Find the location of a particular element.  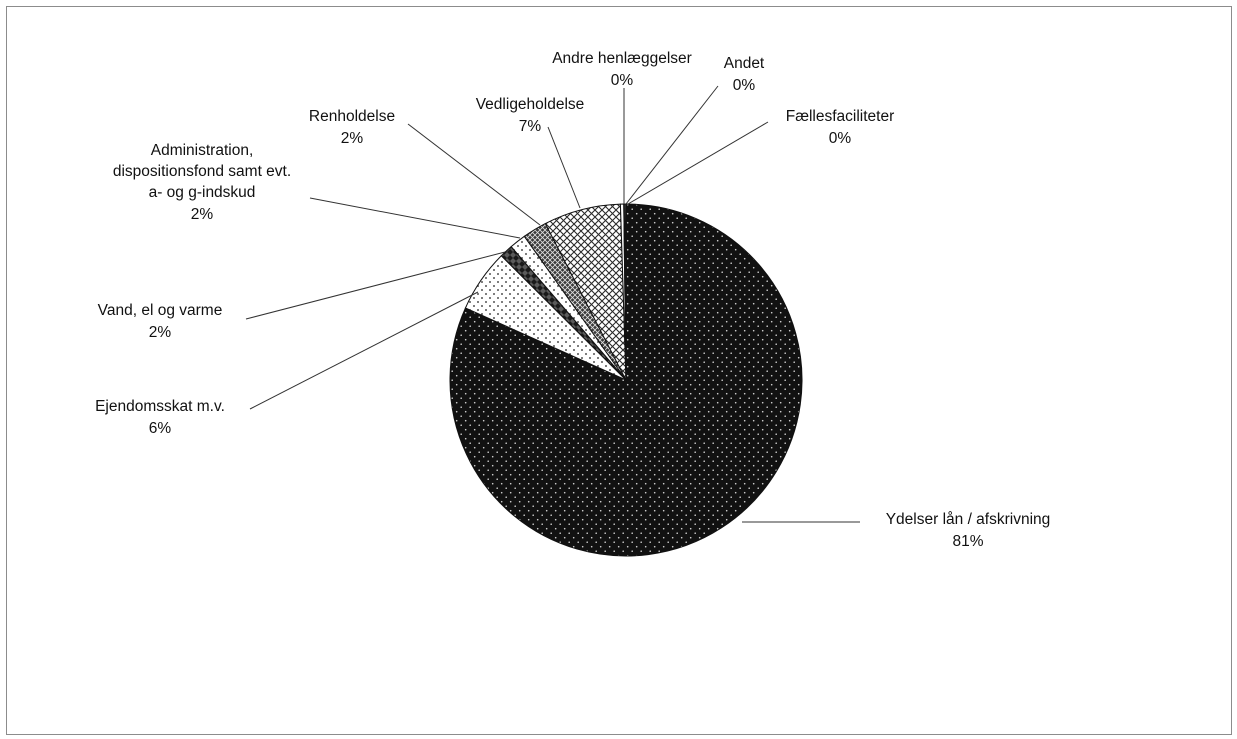

slice-name-line: a- og g-indskud is located at coordinates (202, 192).